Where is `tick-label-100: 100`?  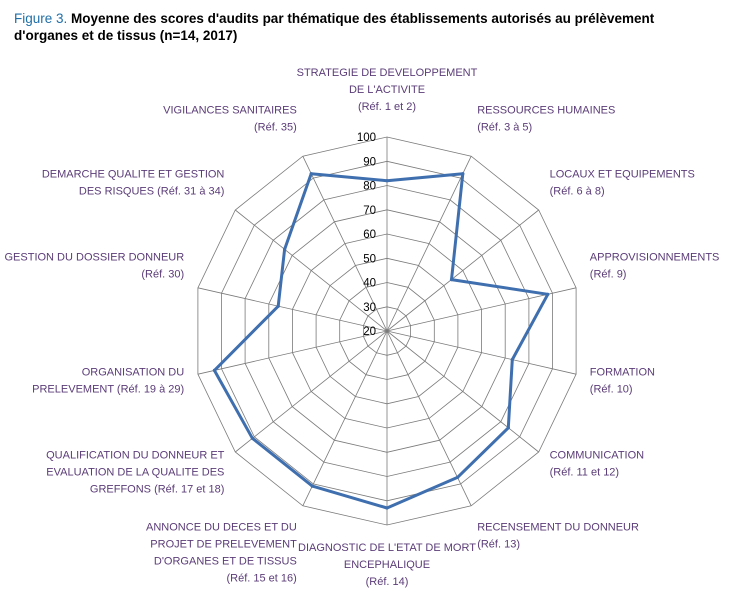
tick-label-100: 100 is located at coordinates (366, 138).